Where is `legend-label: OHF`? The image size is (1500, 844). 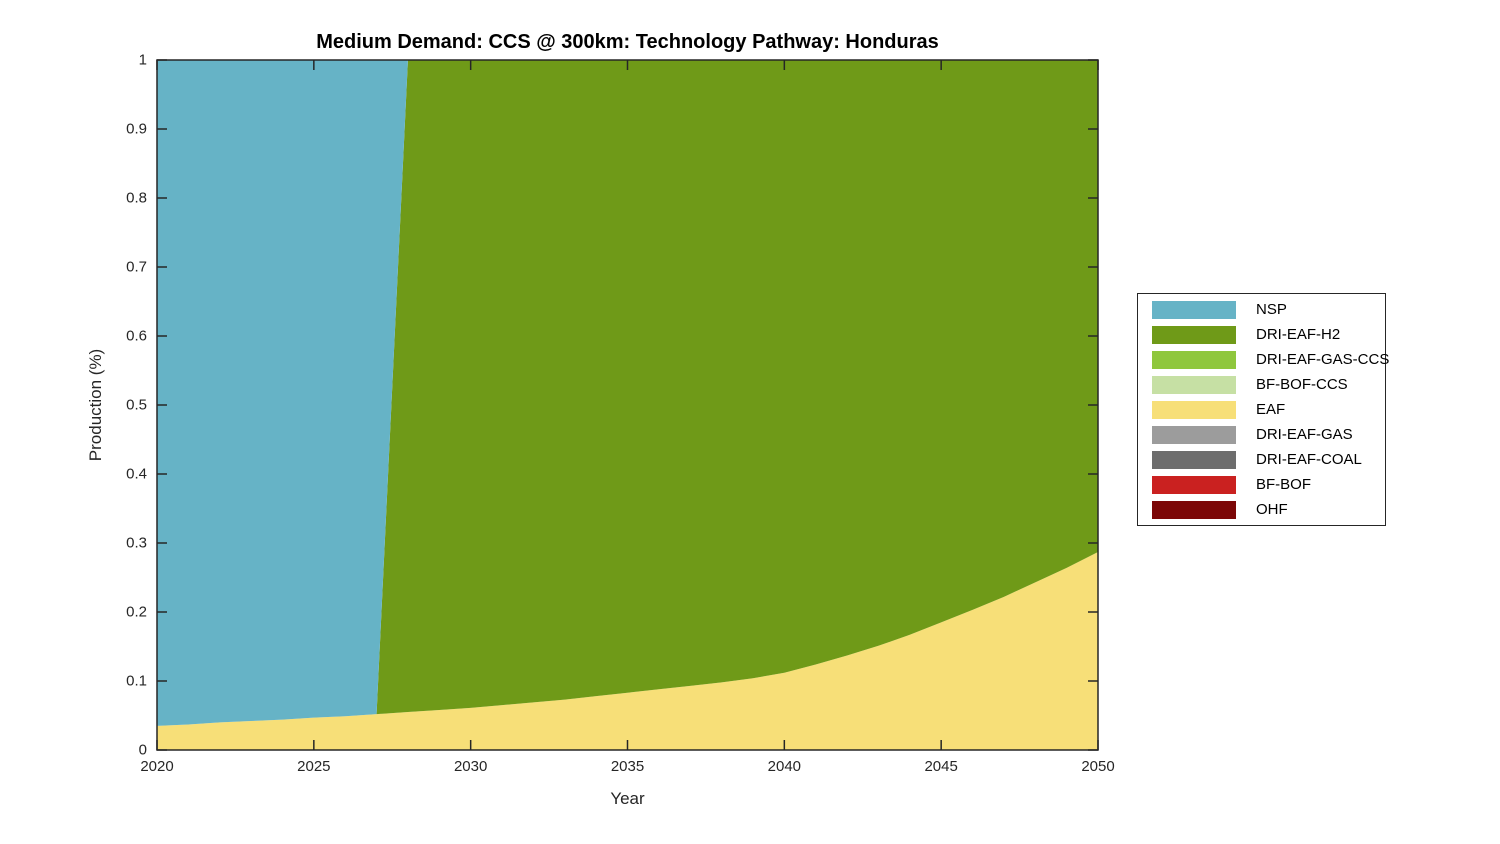 legend-label: OHF is located at coordinates (1272, 509).